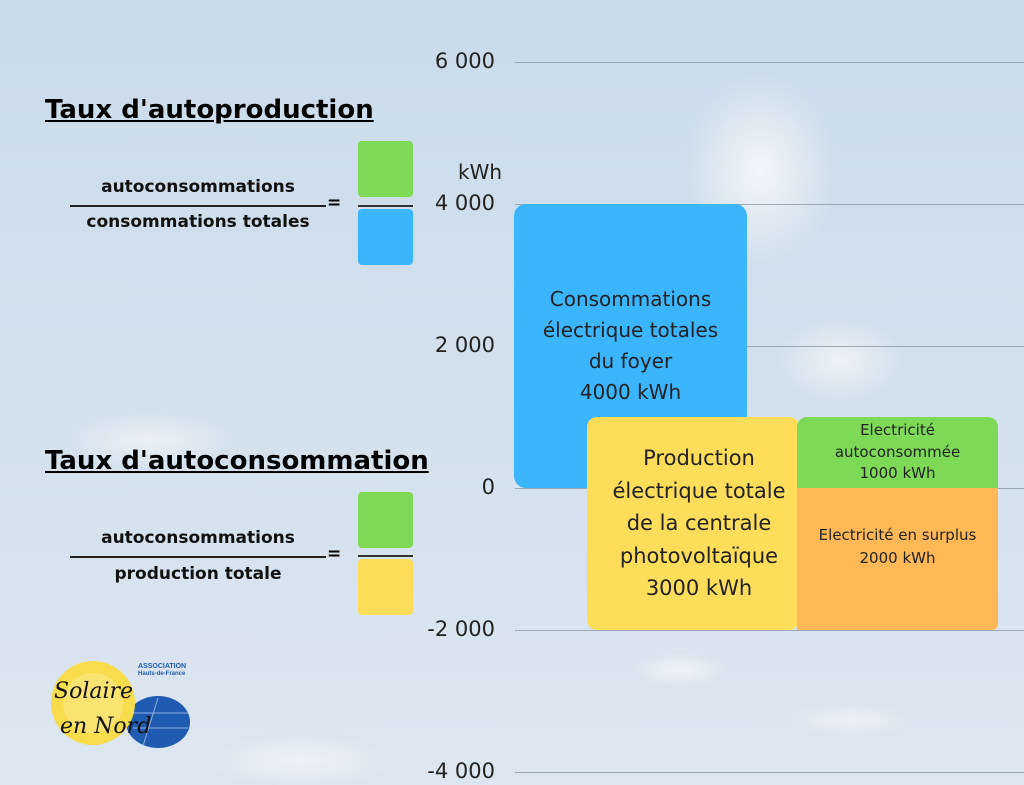 Image resolution: width=1024 pixels, height=785 pixels. Describe the element at coordinates (385, 587) in the screenshot. I see `production-swatch` at that location.